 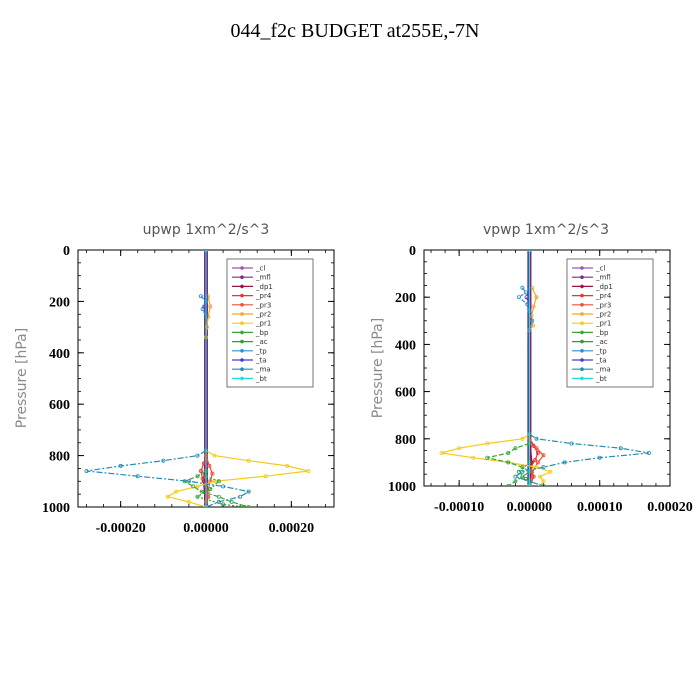 I want to click on upwp-legend-marker-bt, so click(x=242, y=378).